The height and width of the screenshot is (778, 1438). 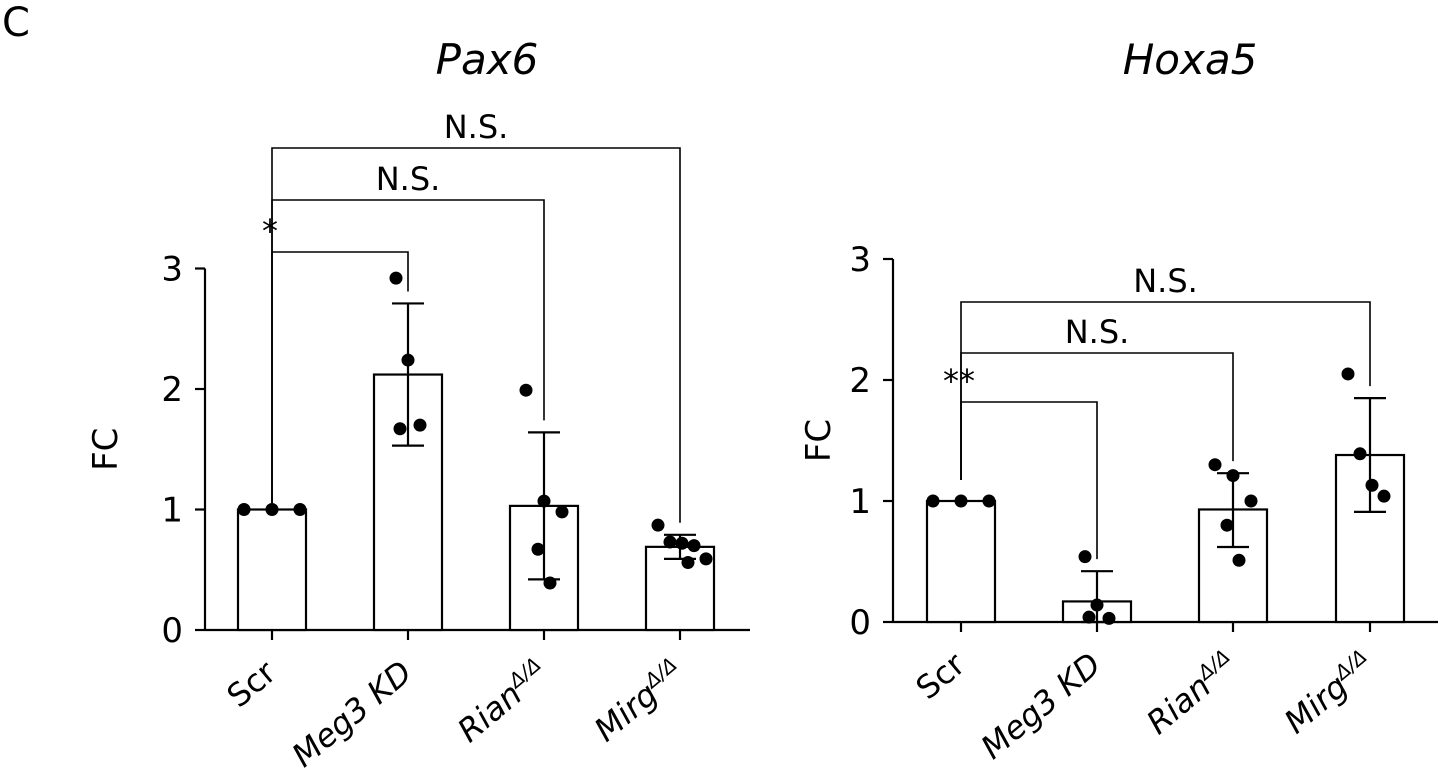 I want to click on panel-label: C, so click(x=16, y=23).